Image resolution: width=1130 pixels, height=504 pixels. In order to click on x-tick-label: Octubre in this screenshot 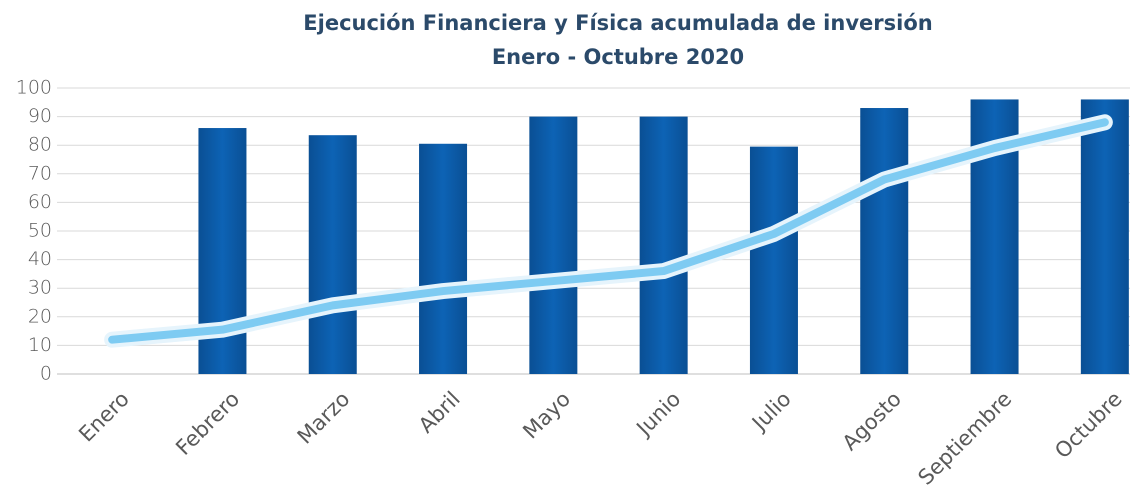, I will do `click(1088, 425)`.